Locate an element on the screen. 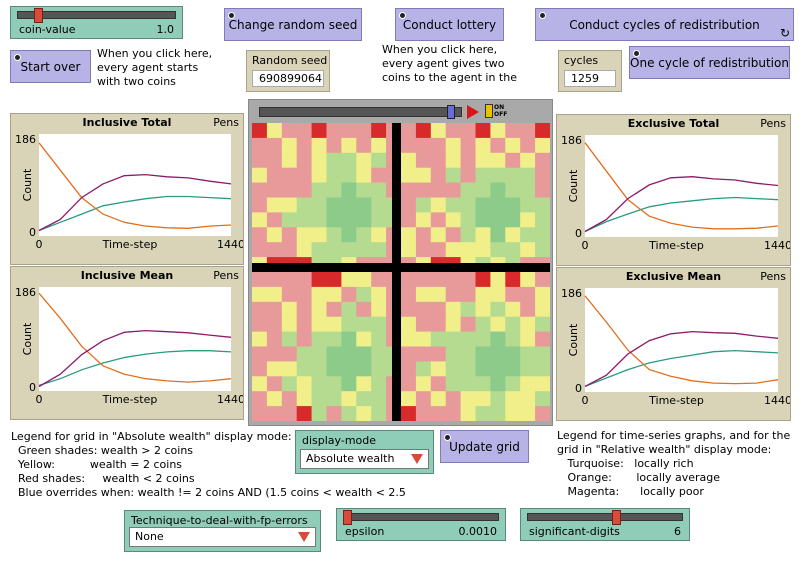 This screenshot has width=802, height=573. y-axis-label: Count is located at coordinates (27, 338).